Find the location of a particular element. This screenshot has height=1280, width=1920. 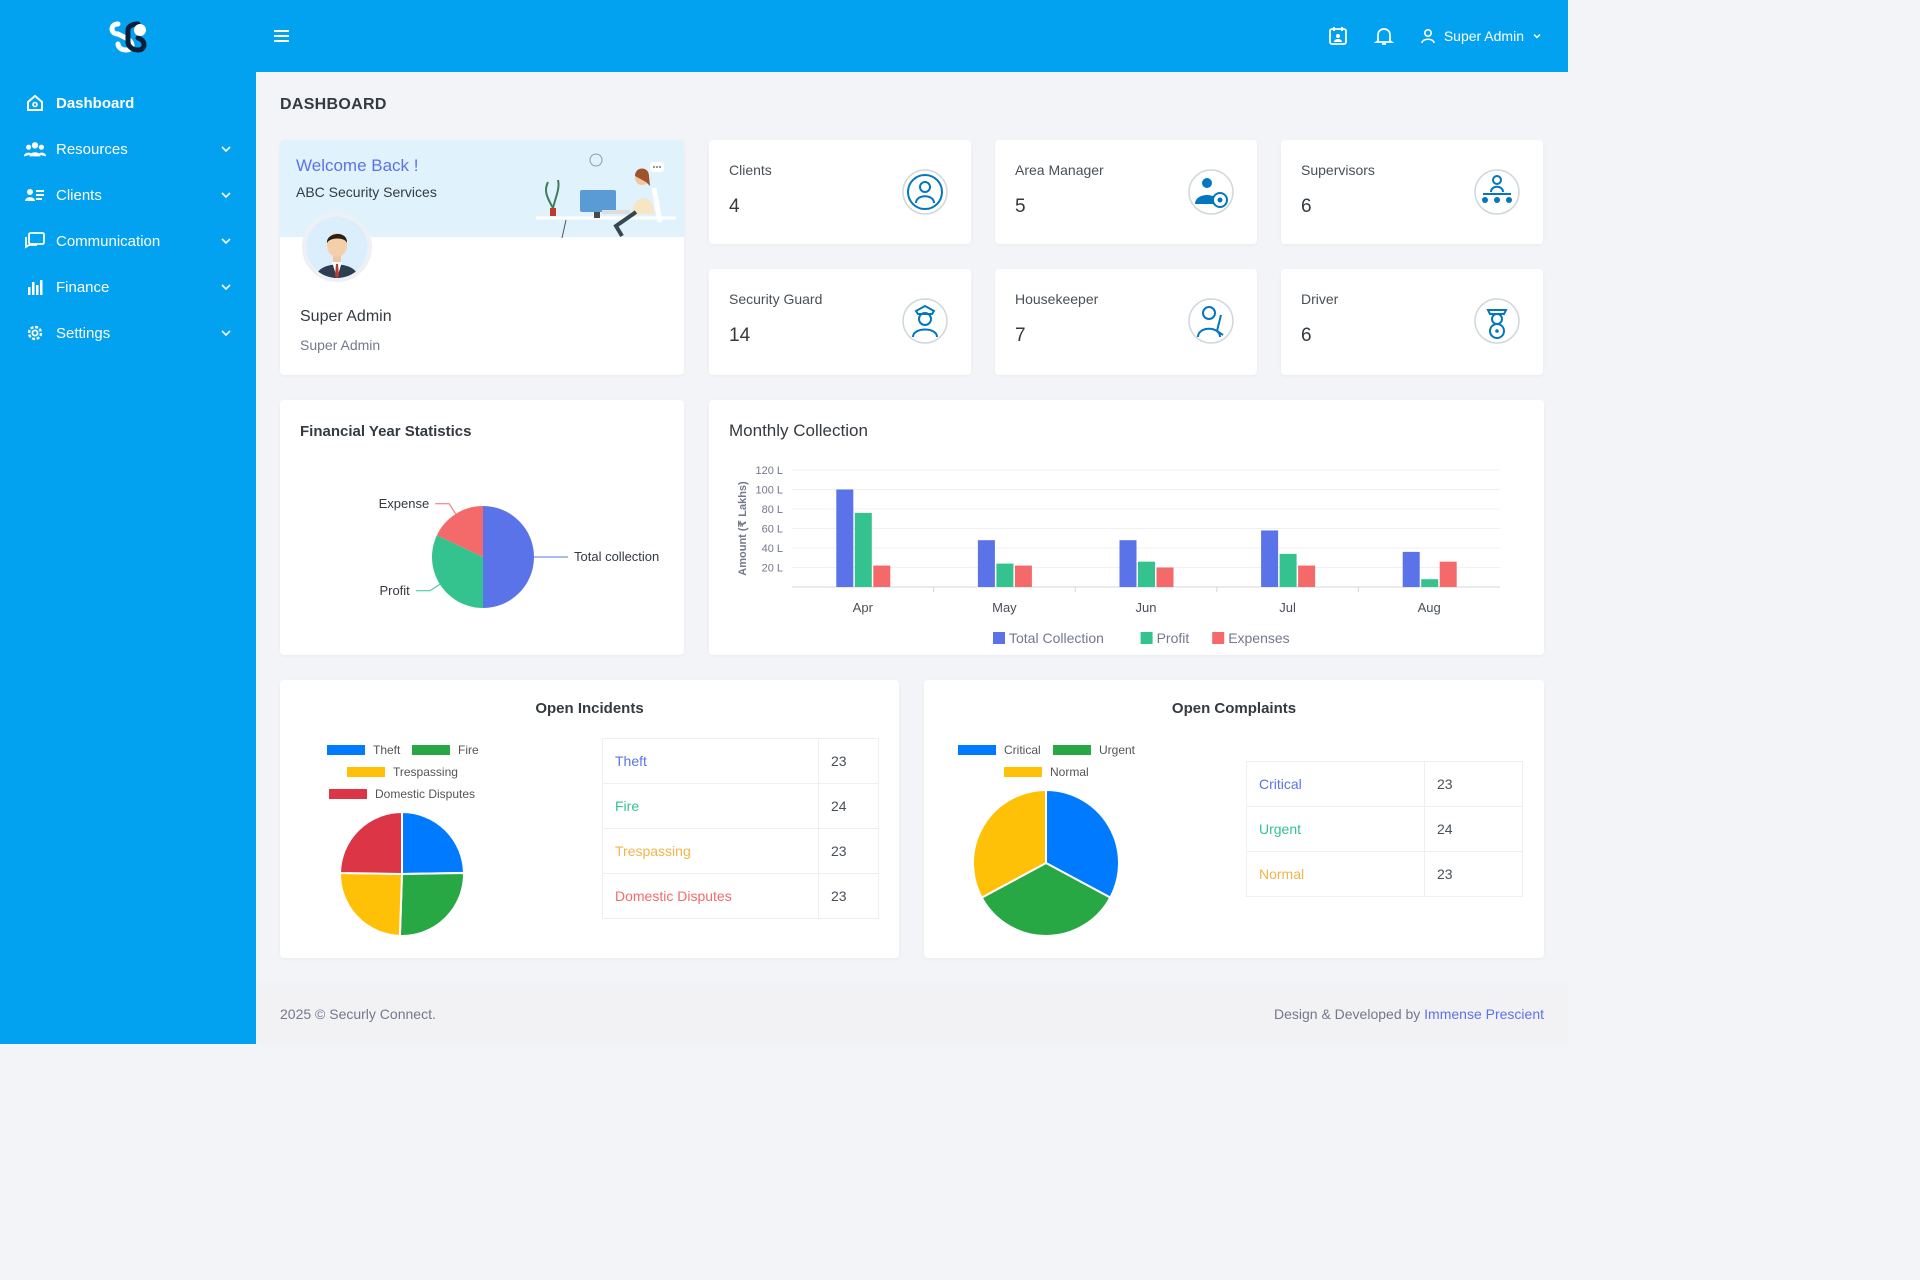

users-icon is located at coordinates (35, 149).